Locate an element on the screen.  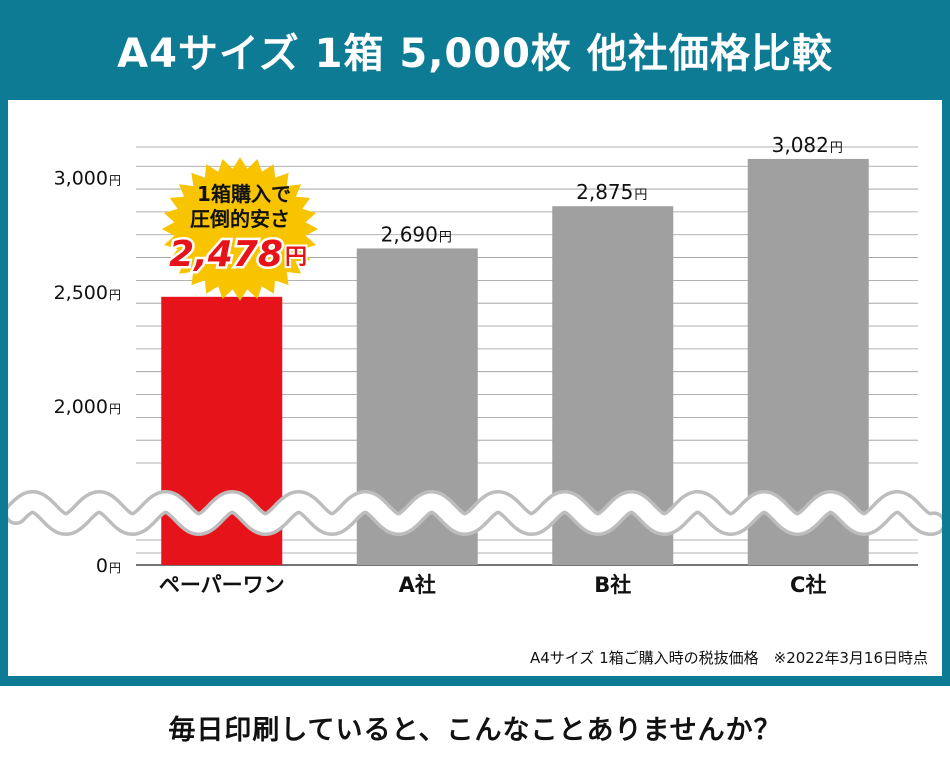
category-label: ペーパーワン is located at coordinates (222, 585).